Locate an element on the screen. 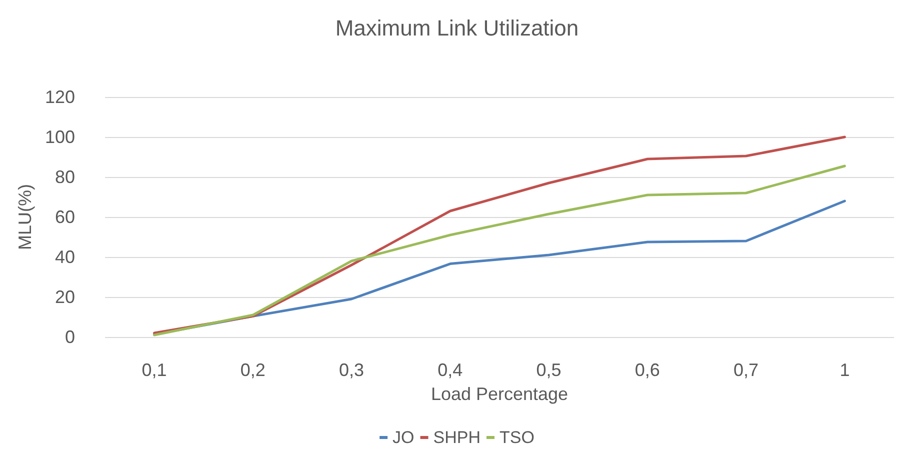  x-tick-label: 0,6 is located at coordinates (647, 370).